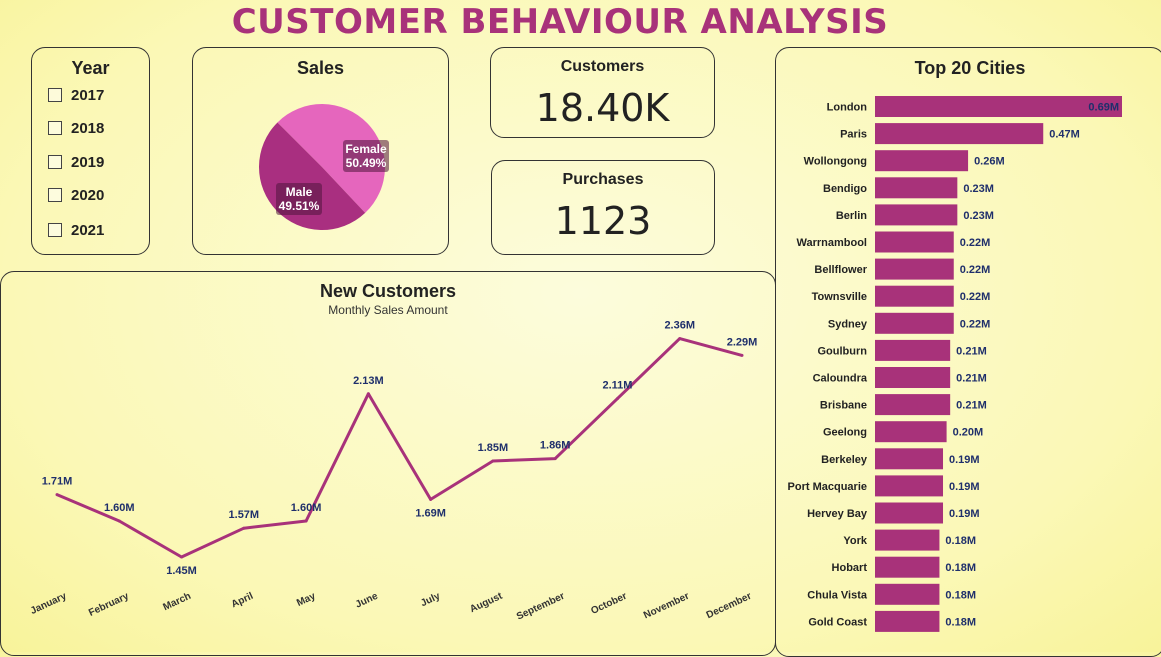 Image resolution: width=1161 pixels, height=657 pixels. I want to click on city-label: Bellflower, so click(840, 270).